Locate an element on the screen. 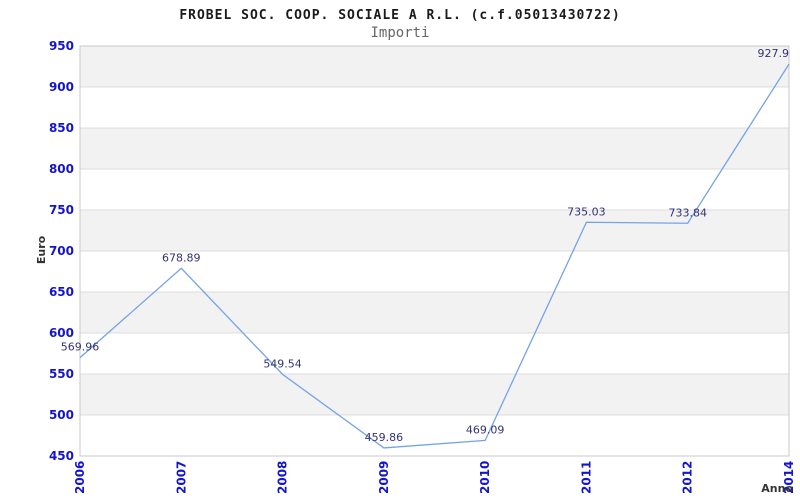 The height and width of the screenshot is (500, 800). y-tick-label: 750 is located at coordinates (61, 210).